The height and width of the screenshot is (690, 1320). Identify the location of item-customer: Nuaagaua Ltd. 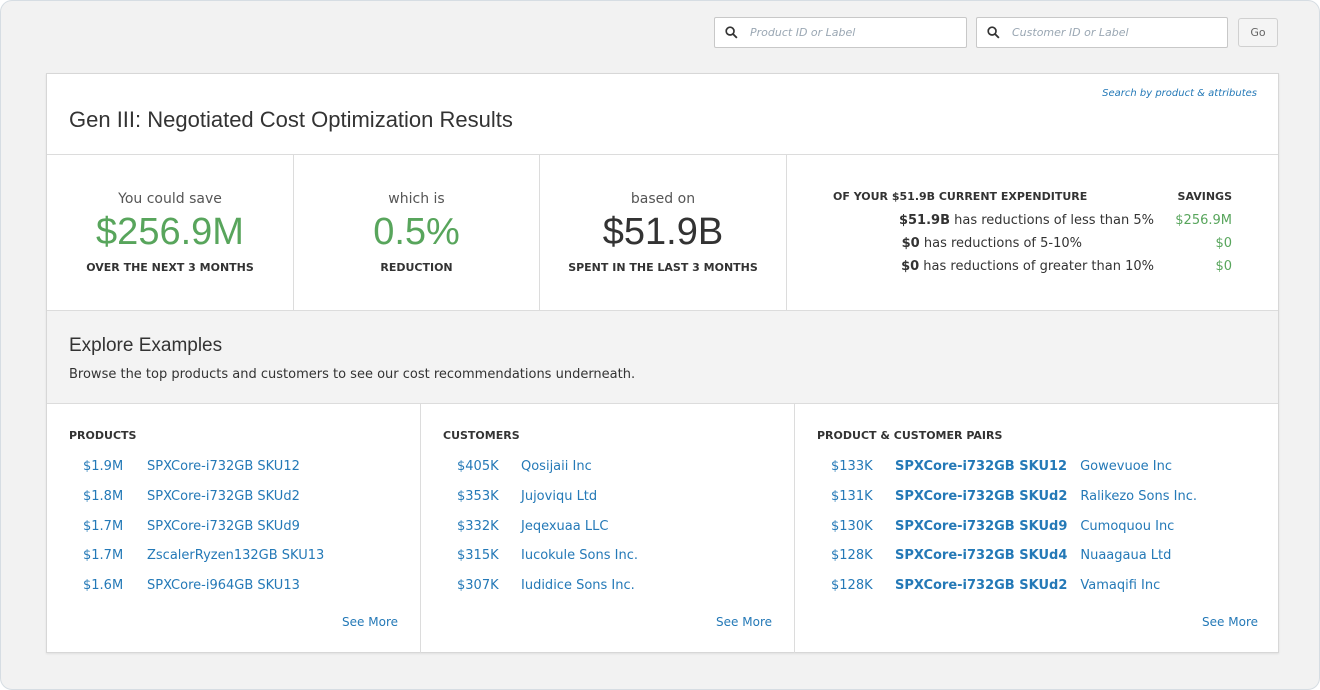
(1126, 556).